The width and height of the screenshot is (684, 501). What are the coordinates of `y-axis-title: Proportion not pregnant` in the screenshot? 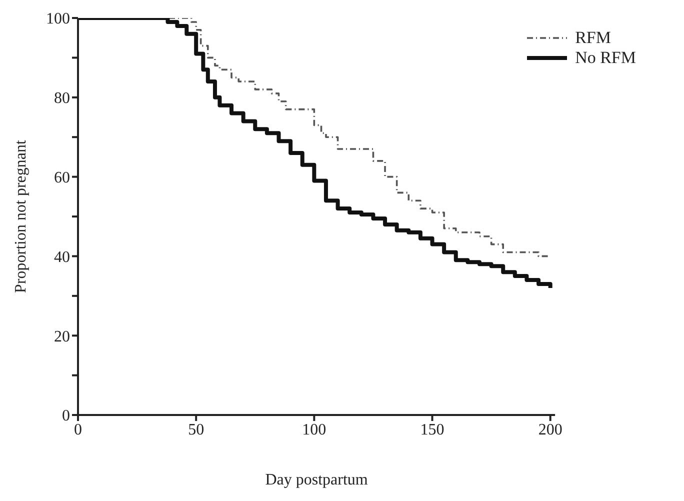 It's located at (21, 216).